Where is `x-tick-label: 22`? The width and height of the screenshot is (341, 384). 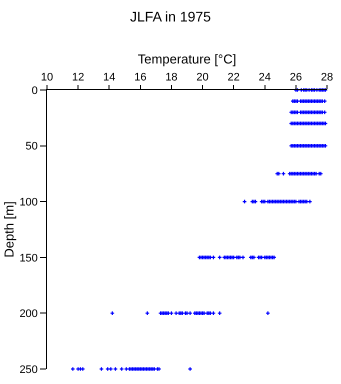 x-tick-label: 22 is located at coordinates (234, 78).